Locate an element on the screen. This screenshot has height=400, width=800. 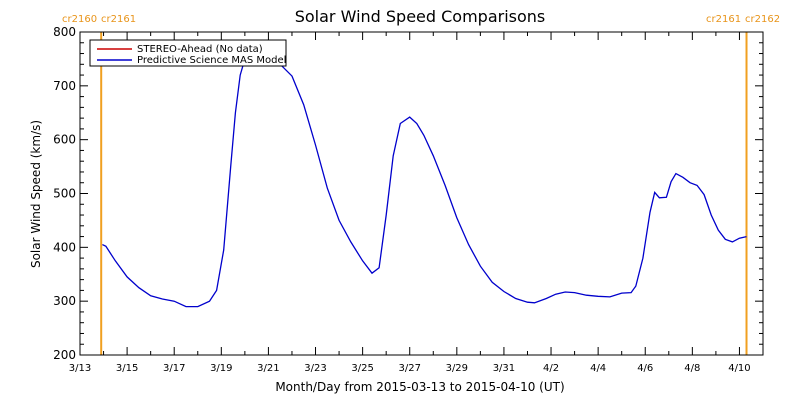
x-tick-label: 3/19 is located at coordinates (221, 368).